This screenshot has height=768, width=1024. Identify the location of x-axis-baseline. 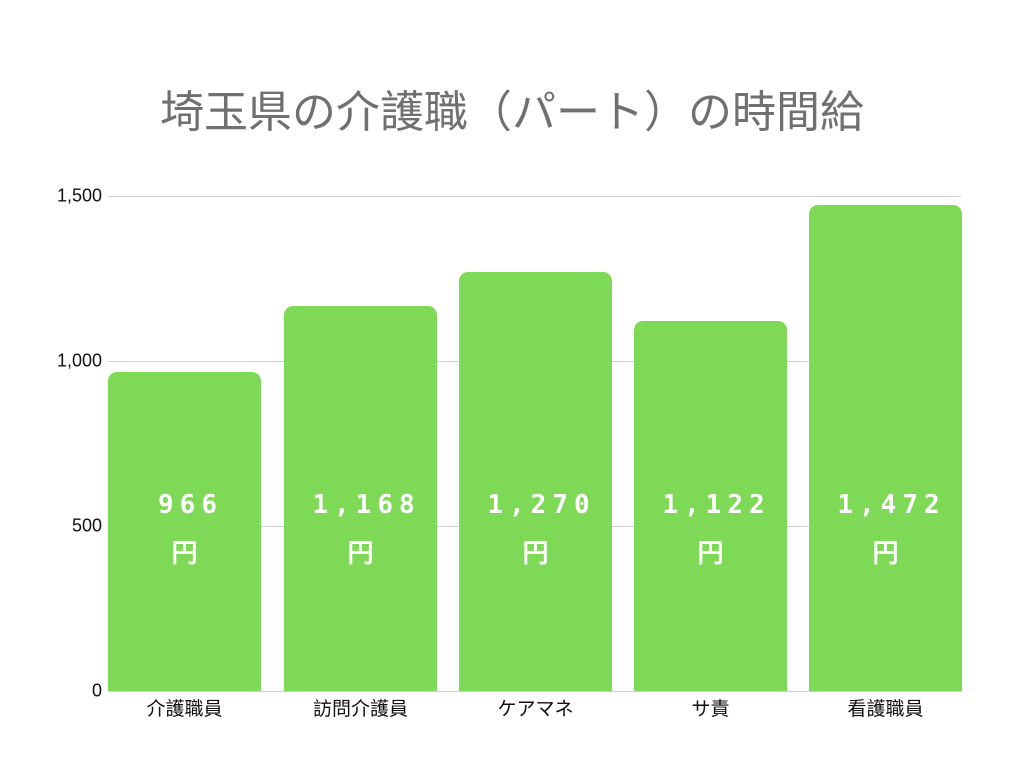
(534, 691).